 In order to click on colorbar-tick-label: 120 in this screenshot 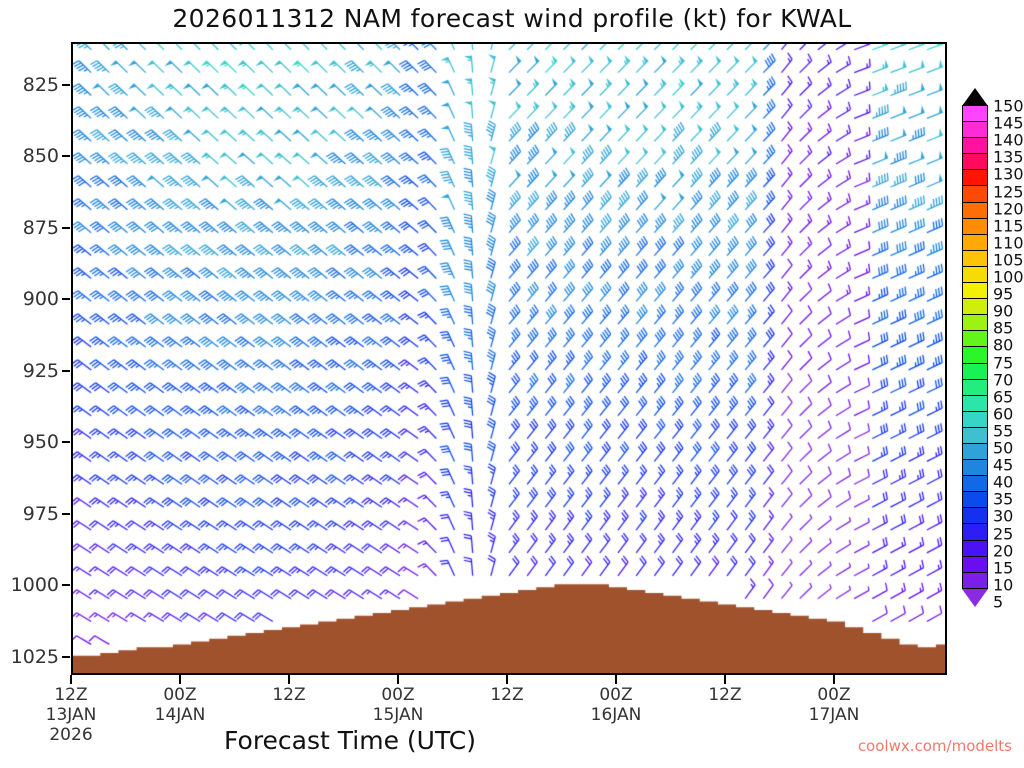, I will do `click(1008, 209)`.